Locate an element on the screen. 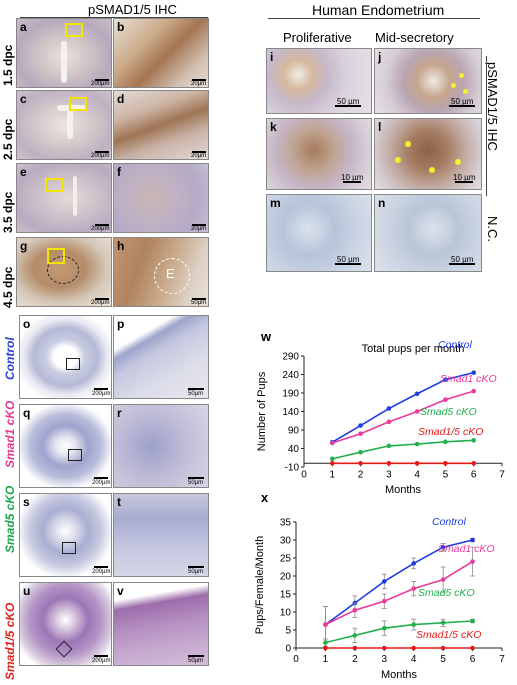 Image resolution: width=517 pixels, height=685 pixels. scale-label-i: 50 µm is located at coordinates (348, 101).